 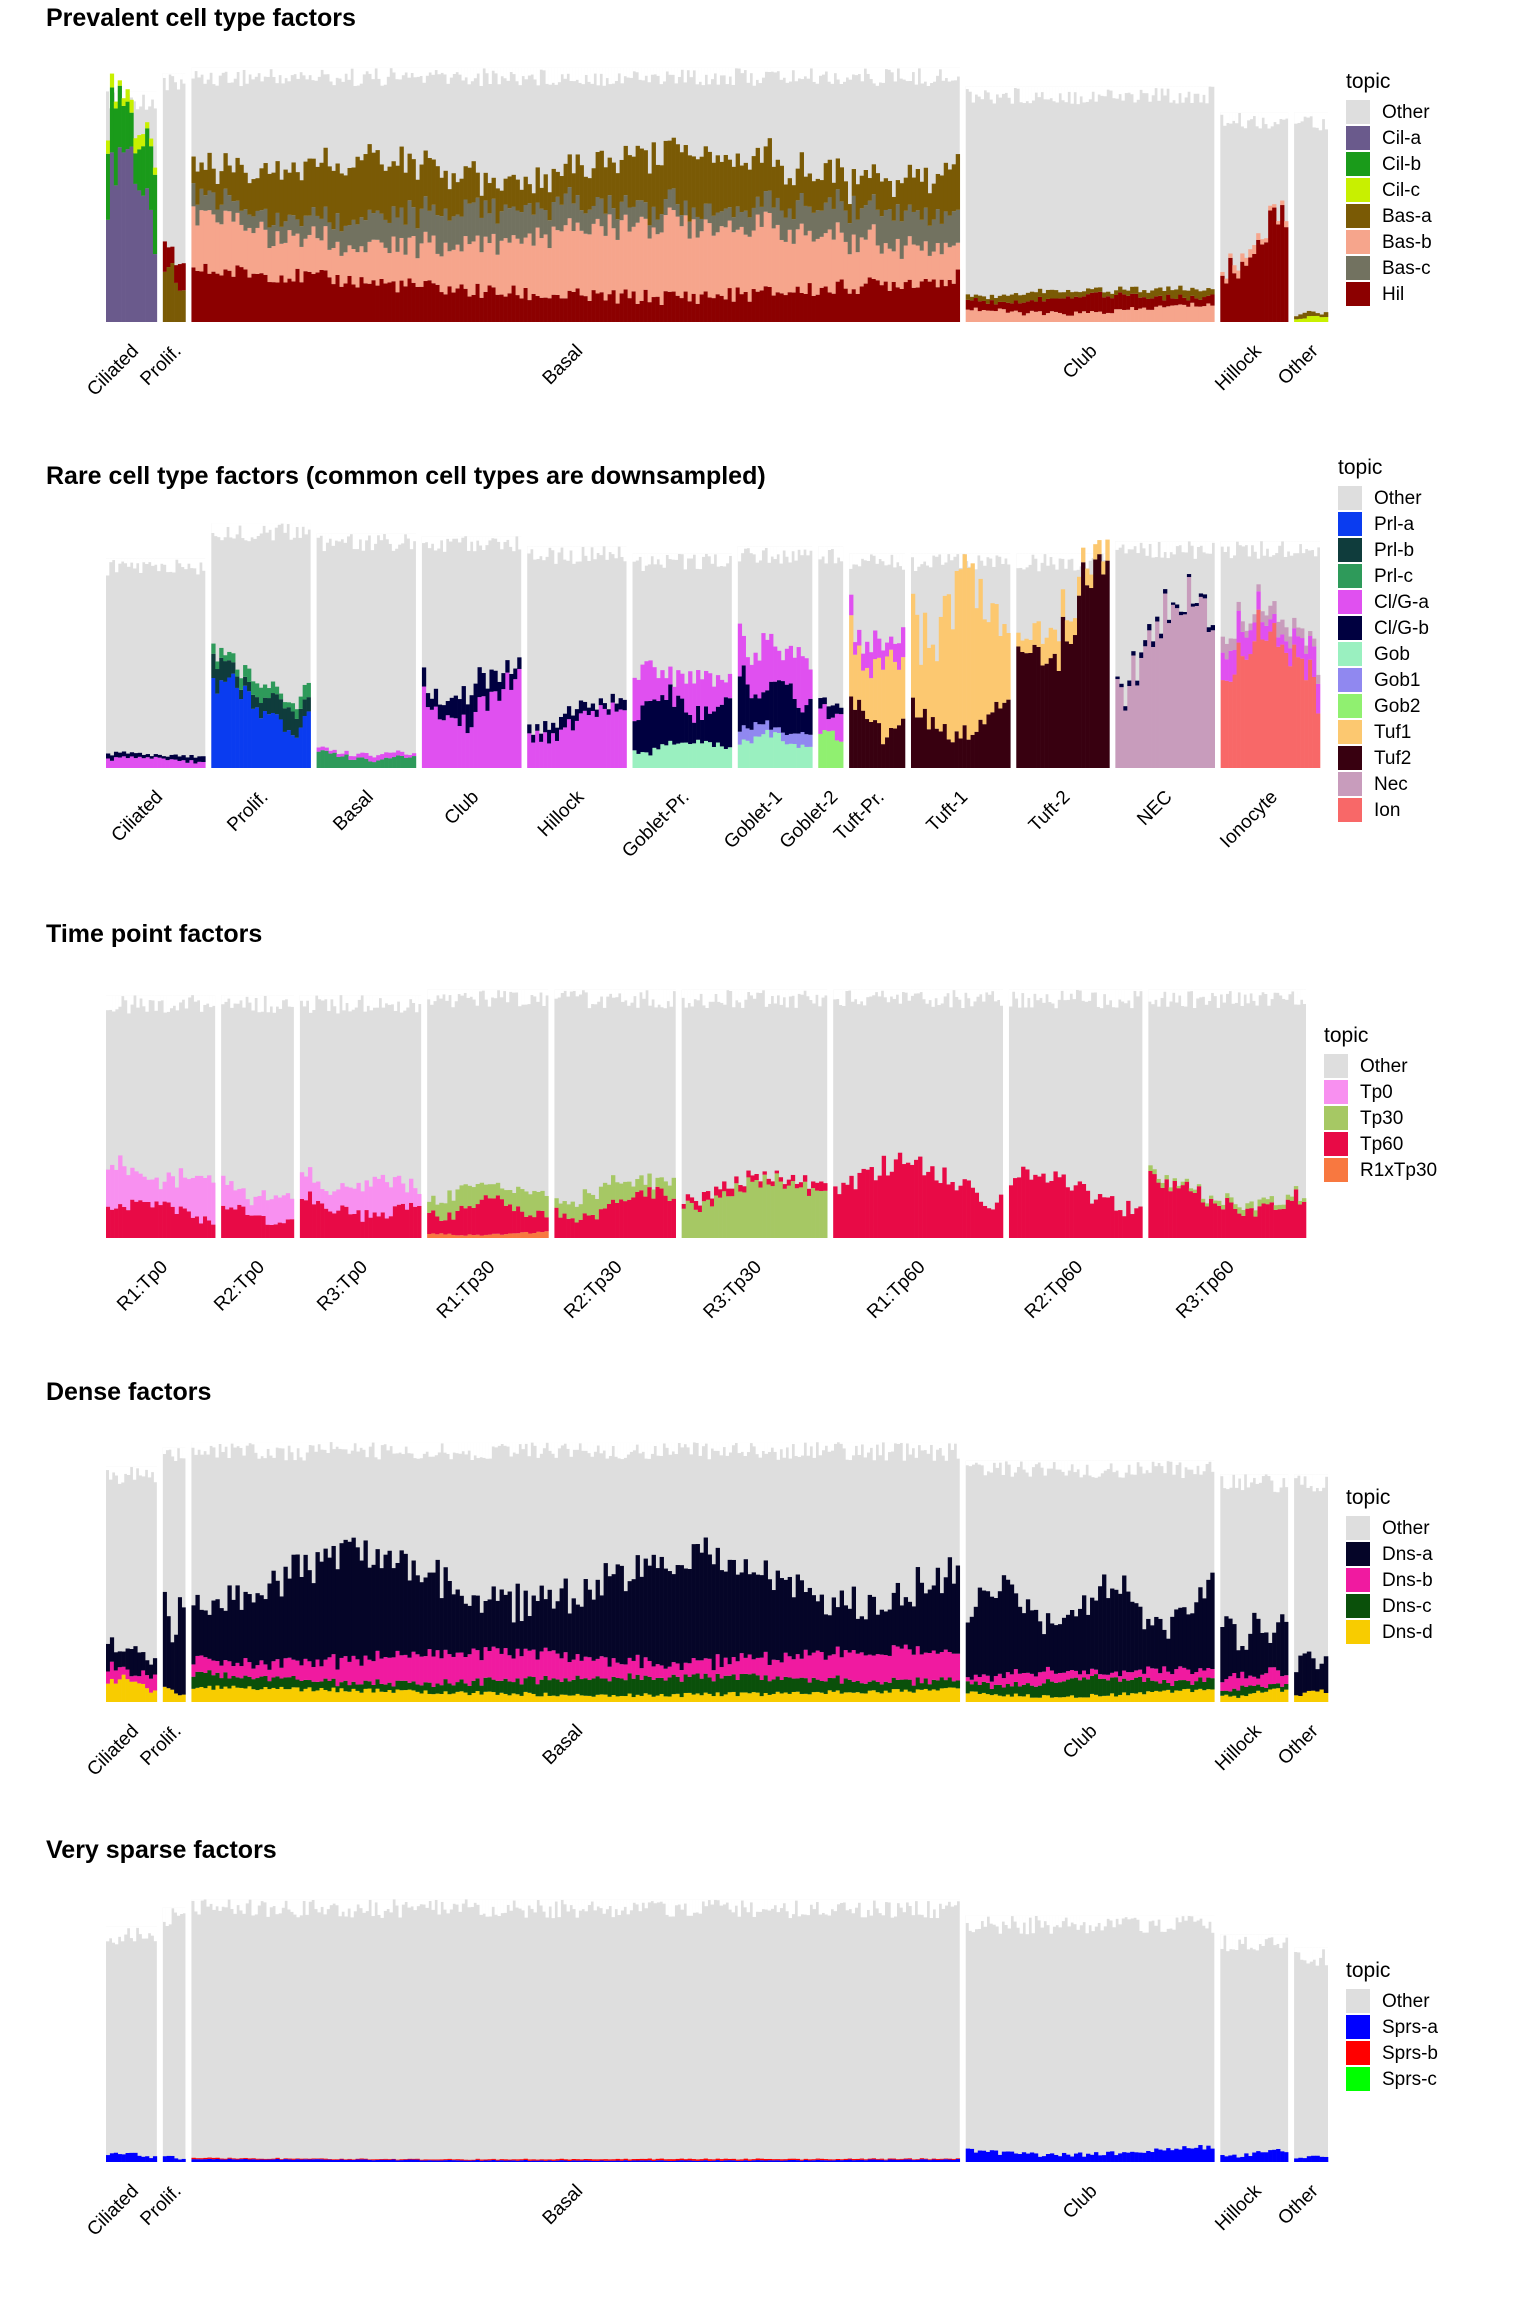 What do you see at coordinates (1075, 1113) in the screenshot?
I see `group-r2-tp60` at bounding box center [1075, 1113].